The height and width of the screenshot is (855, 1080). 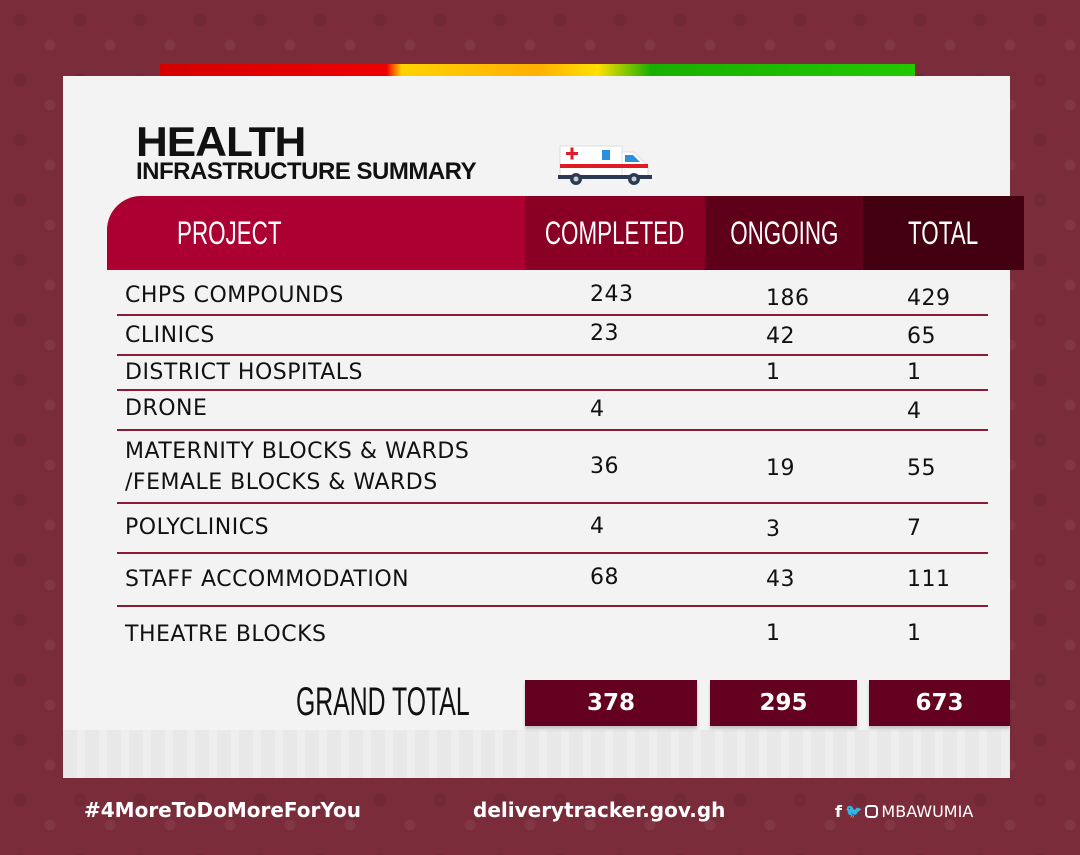 I want to click on total-value: 429, so click(x=929, y=298).